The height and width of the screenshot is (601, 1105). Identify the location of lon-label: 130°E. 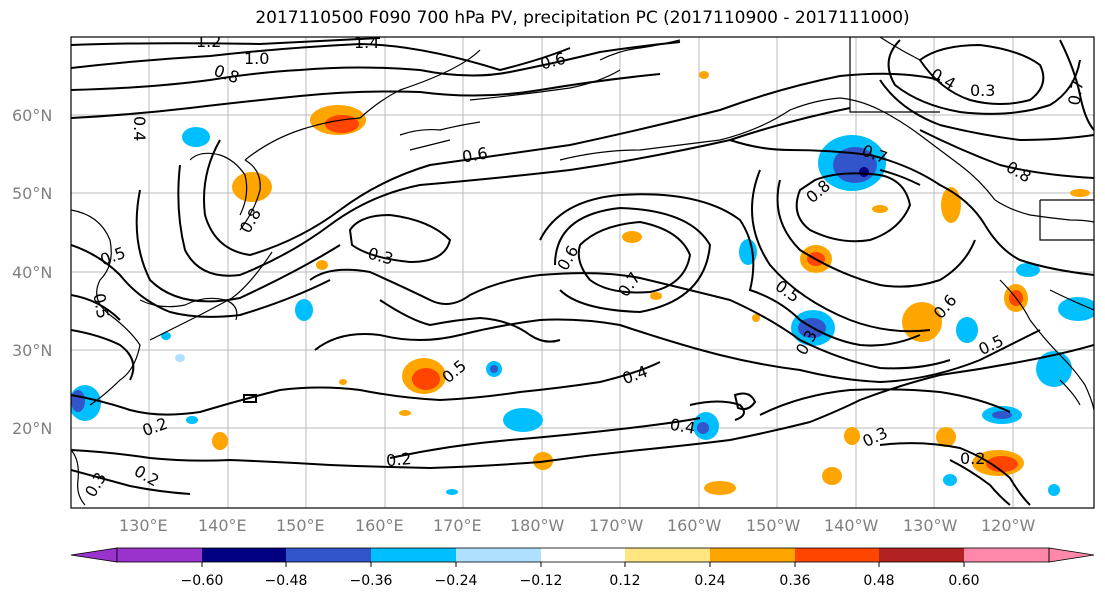
(143, 525).